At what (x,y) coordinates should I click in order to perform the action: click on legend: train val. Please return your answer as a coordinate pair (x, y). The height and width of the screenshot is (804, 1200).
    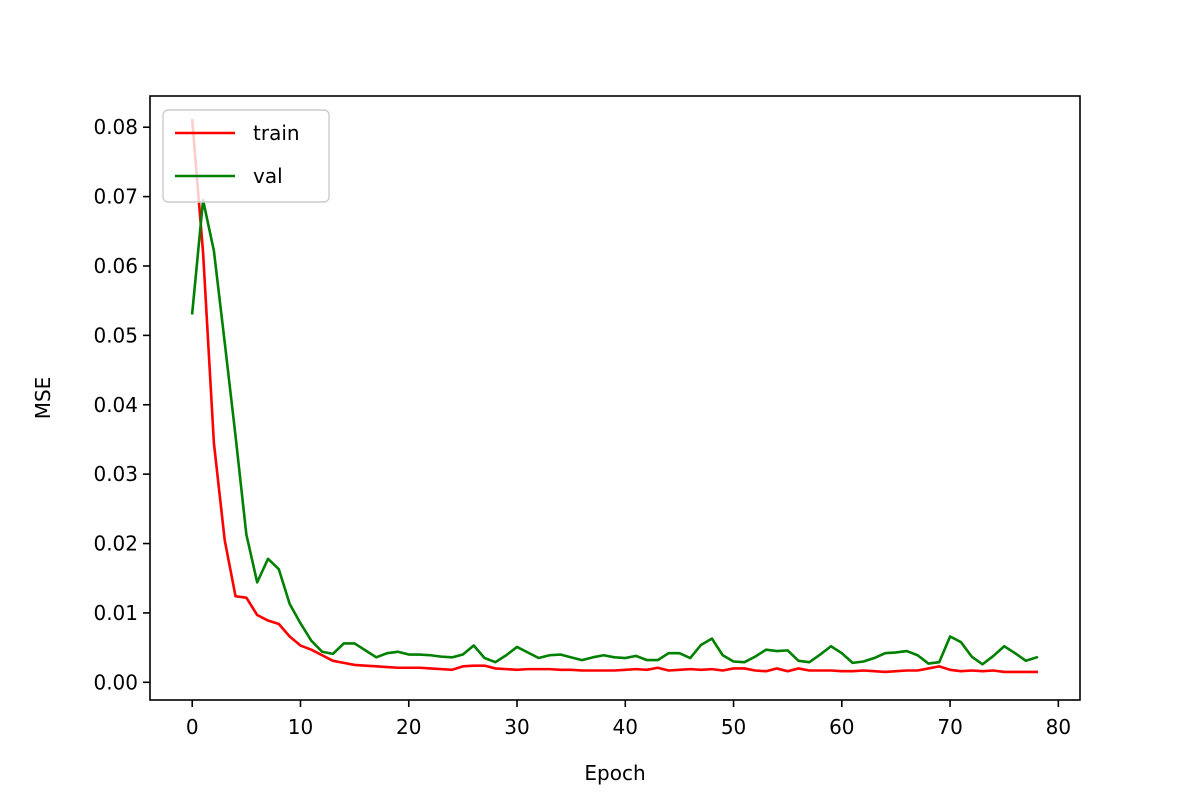
    Looking at the image, I should click on (246, 156).